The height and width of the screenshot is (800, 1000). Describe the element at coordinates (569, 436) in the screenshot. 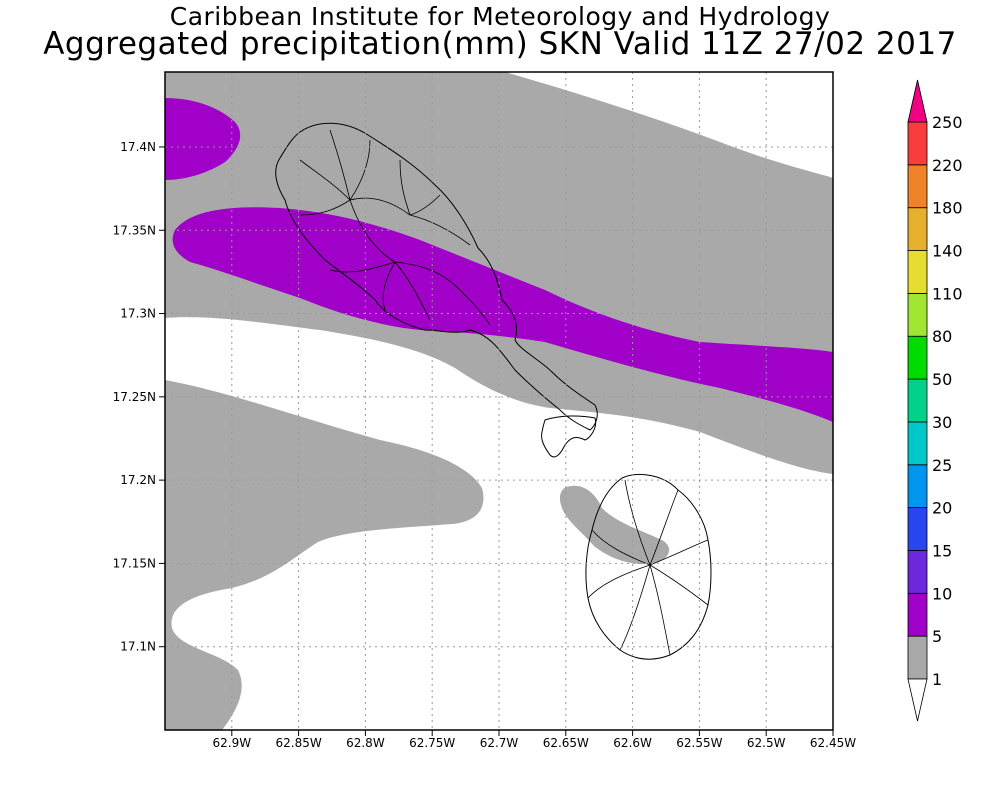

I see `st-kitts-peninsula` at that location.